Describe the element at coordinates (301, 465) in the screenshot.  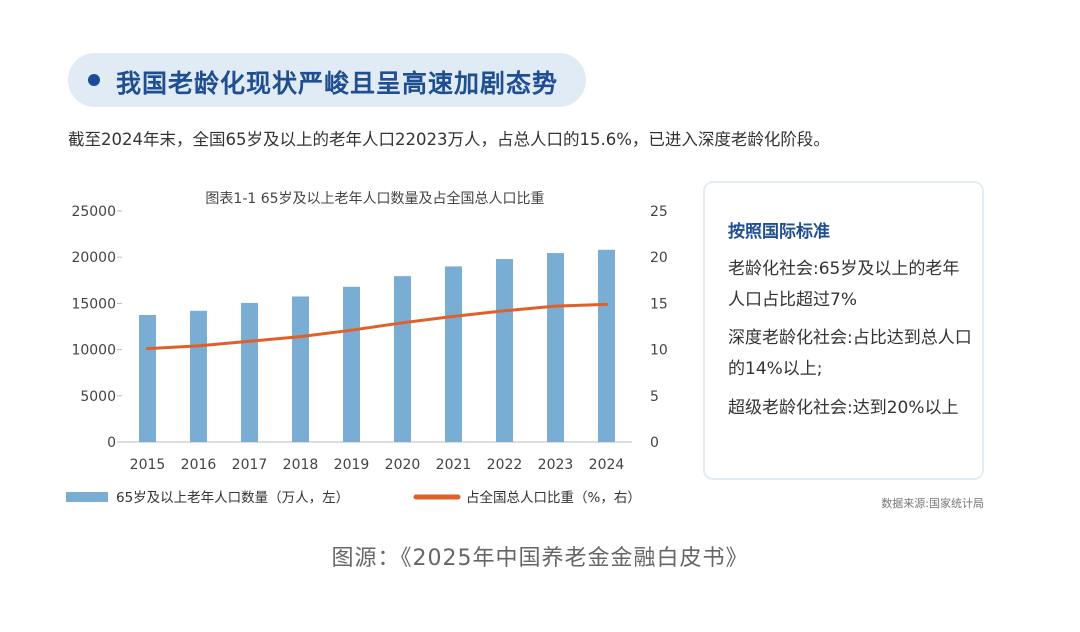
I see `x-tick-label: 2018` at that location.